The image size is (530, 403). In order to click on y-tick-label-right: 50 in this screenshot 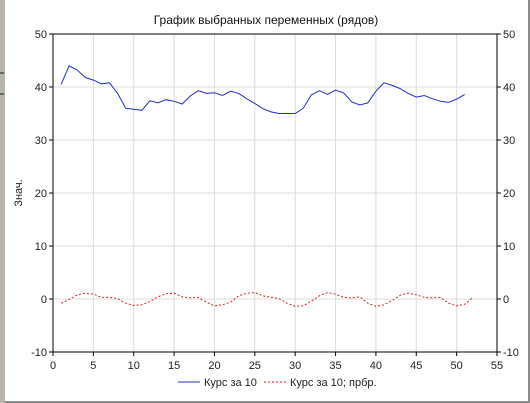, I will do `click(509, 35)`.